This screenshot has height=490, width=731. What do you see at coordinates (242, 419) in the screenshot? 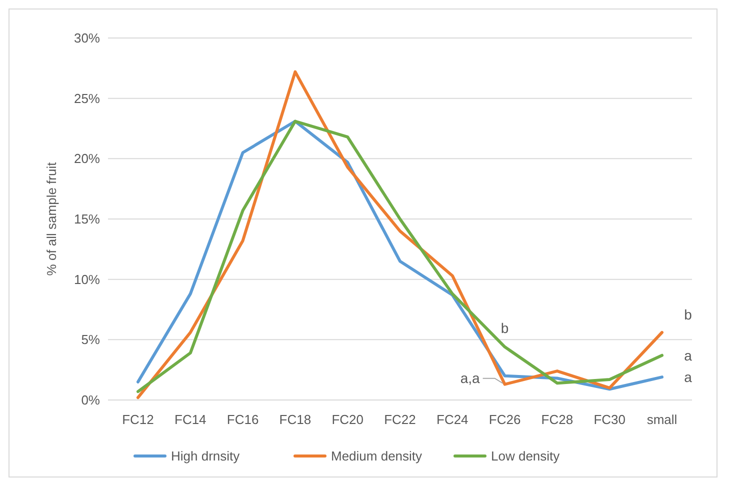
I see `x-tick-label: FC16` at bounding box center [242, 419].